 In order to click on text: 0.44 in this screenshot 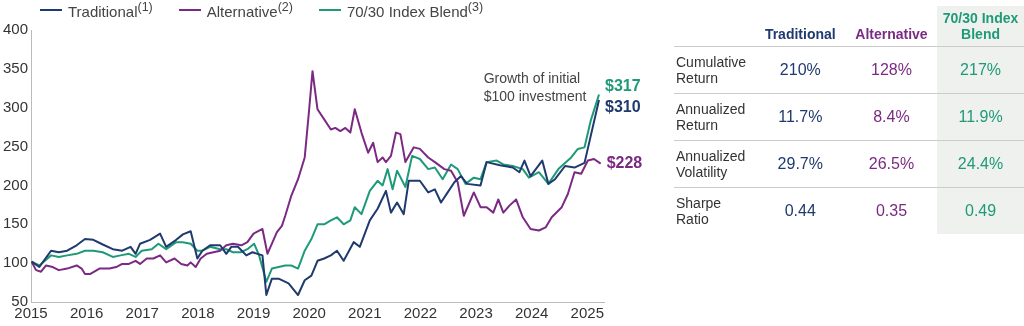, I will do `click(800, 210)`.